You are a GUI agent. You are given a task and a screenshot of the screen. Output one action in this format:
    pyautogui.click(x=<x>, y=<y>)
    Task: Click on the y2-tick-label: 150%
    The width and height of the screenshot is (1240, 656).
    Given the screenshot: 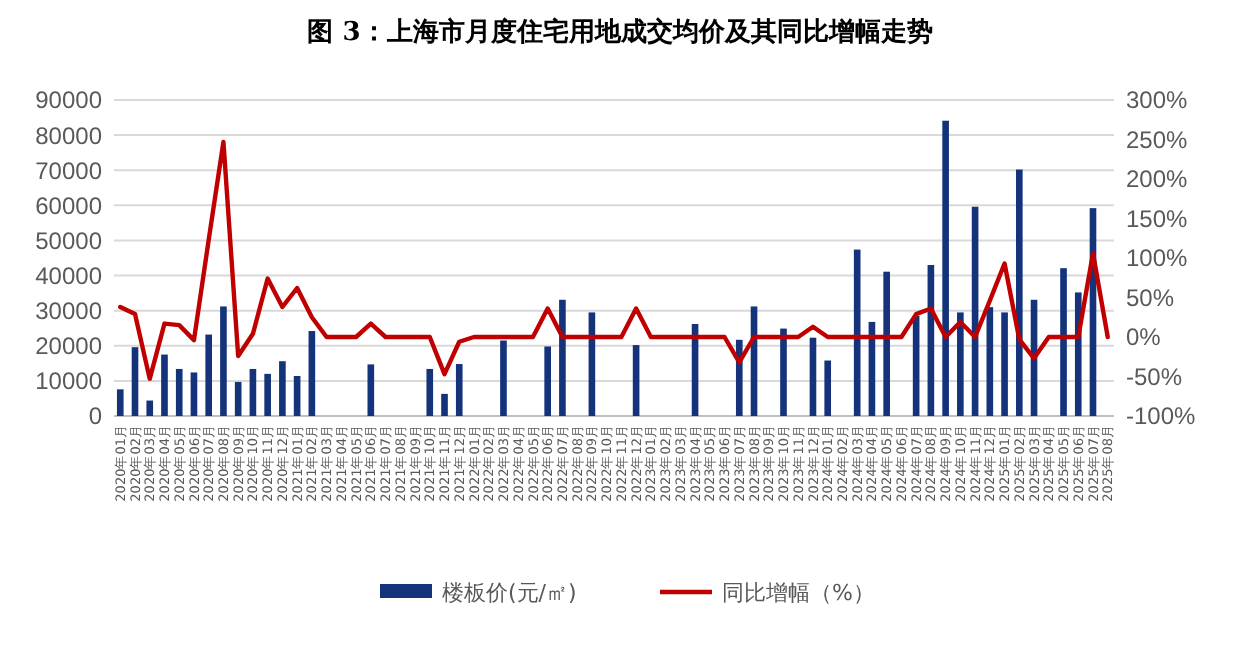 What is the action you would take?
    pyautogui.click(x=1157, y=218)
    